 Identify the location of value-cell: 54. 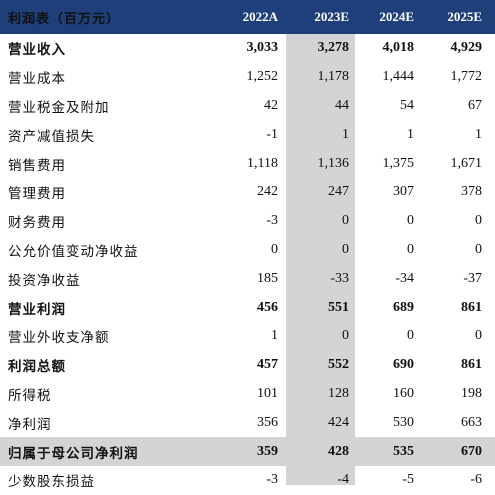
(407, 105).